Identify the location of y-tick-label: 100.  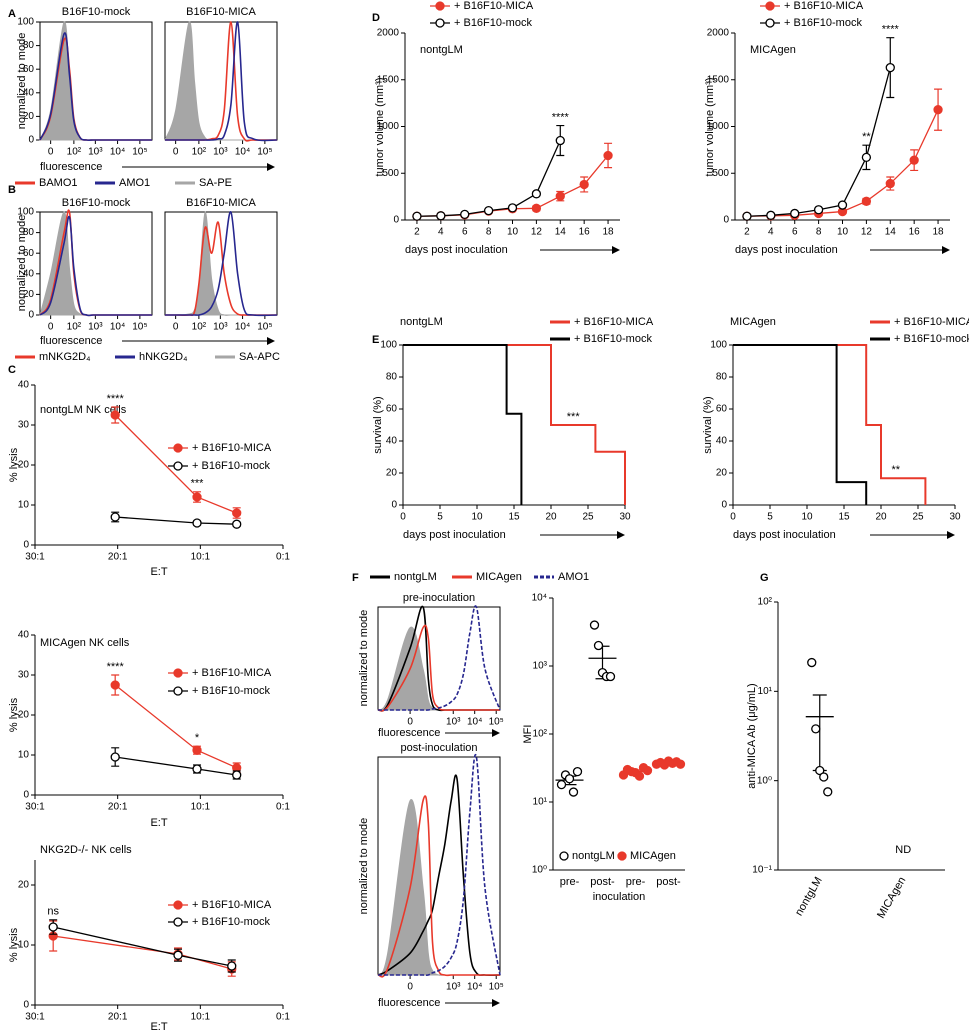
(25, 212).